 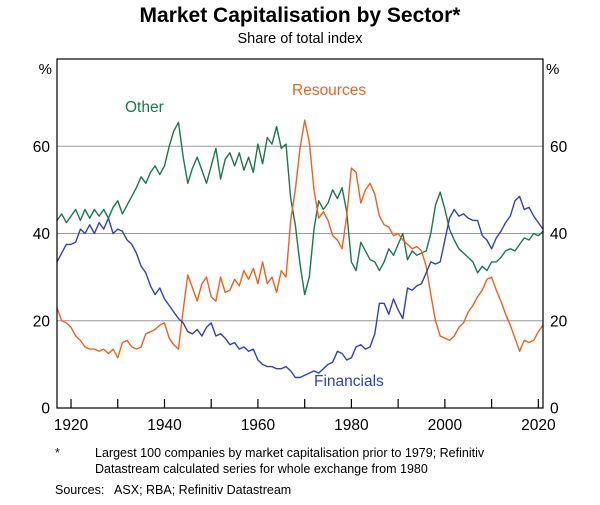 What do you see at coordinates (559, 147) in the screenshot?
I see `y-tick-label-right-60: 60` at bounding box center [559, 147].